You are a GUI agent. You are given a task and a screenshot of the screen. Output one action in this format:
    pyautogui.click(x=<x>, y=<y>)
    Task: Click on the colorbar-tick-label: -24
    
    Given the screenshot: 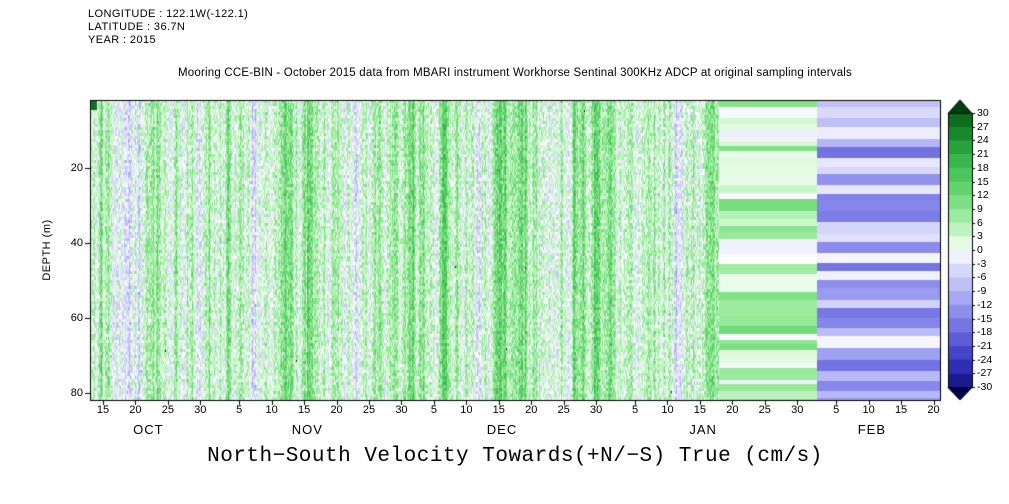 What is the action you would take?
    pyautogui.click(x=985, y=359)
    